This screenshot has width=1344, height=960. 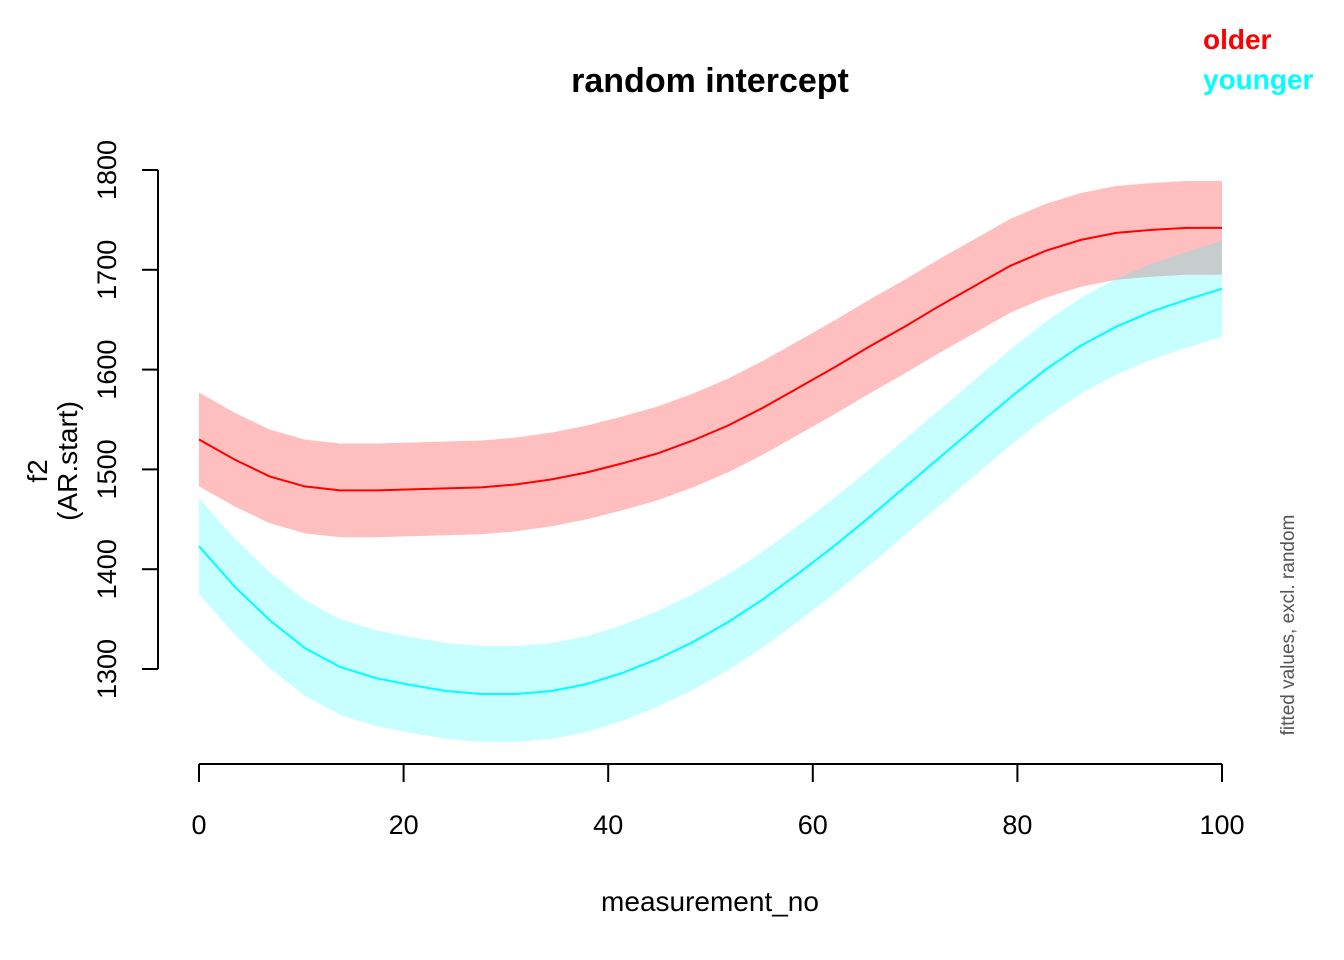 What do you see at coordinates (125, 419) in the screenshot?
I see `y-axis: 1300 1400 1500 1600 1700 1800` at bounding box center [125, 419].